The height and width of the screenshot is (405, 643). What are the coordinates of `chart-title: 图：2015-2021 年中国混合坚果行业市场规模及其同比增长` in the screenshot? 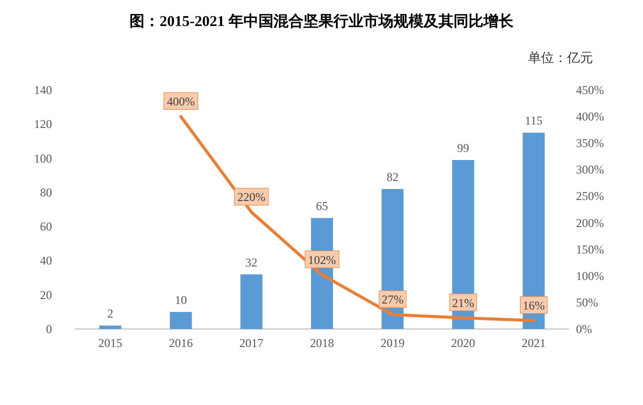 It's located at (322, 21).